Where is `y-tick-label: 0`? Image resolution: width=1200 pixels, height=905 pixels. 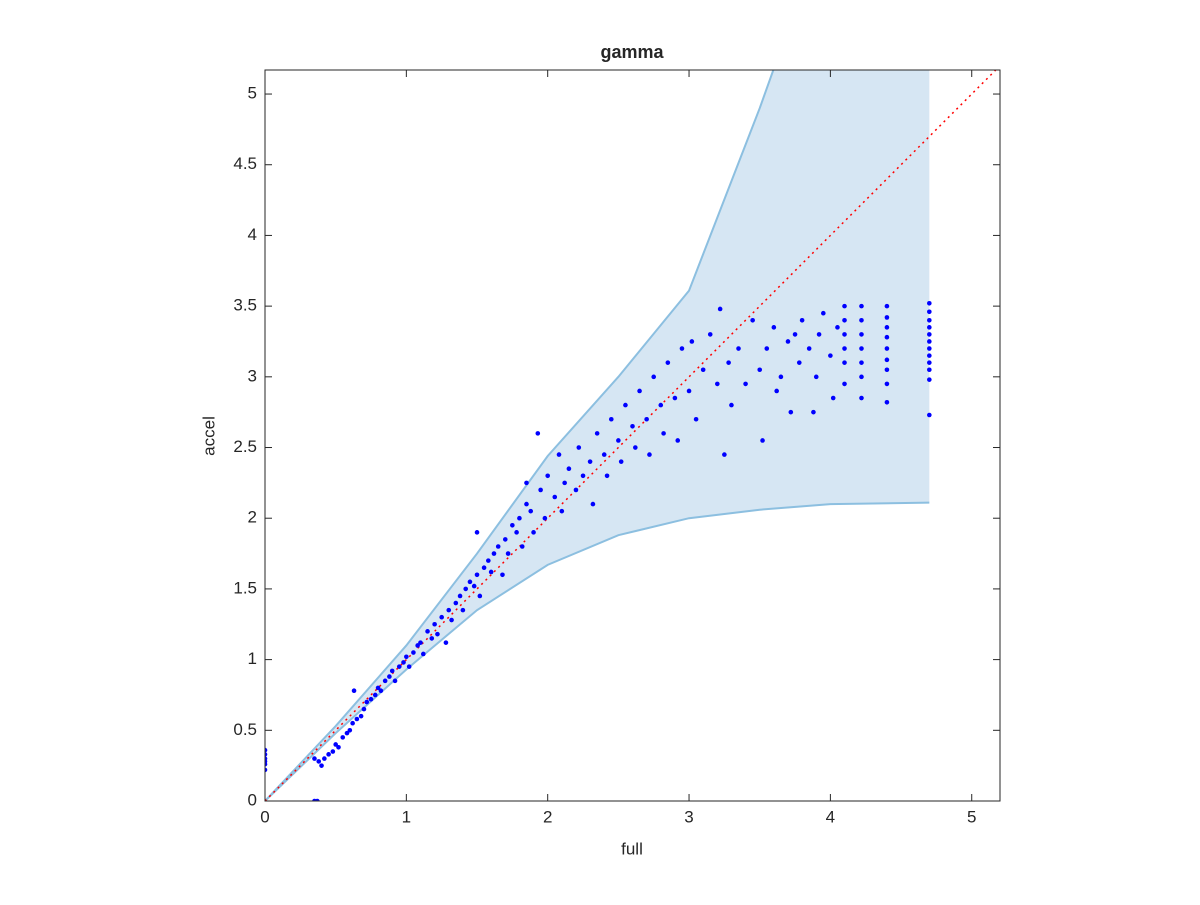 y-tick-label: 0 is located at coordinates (252, 799).